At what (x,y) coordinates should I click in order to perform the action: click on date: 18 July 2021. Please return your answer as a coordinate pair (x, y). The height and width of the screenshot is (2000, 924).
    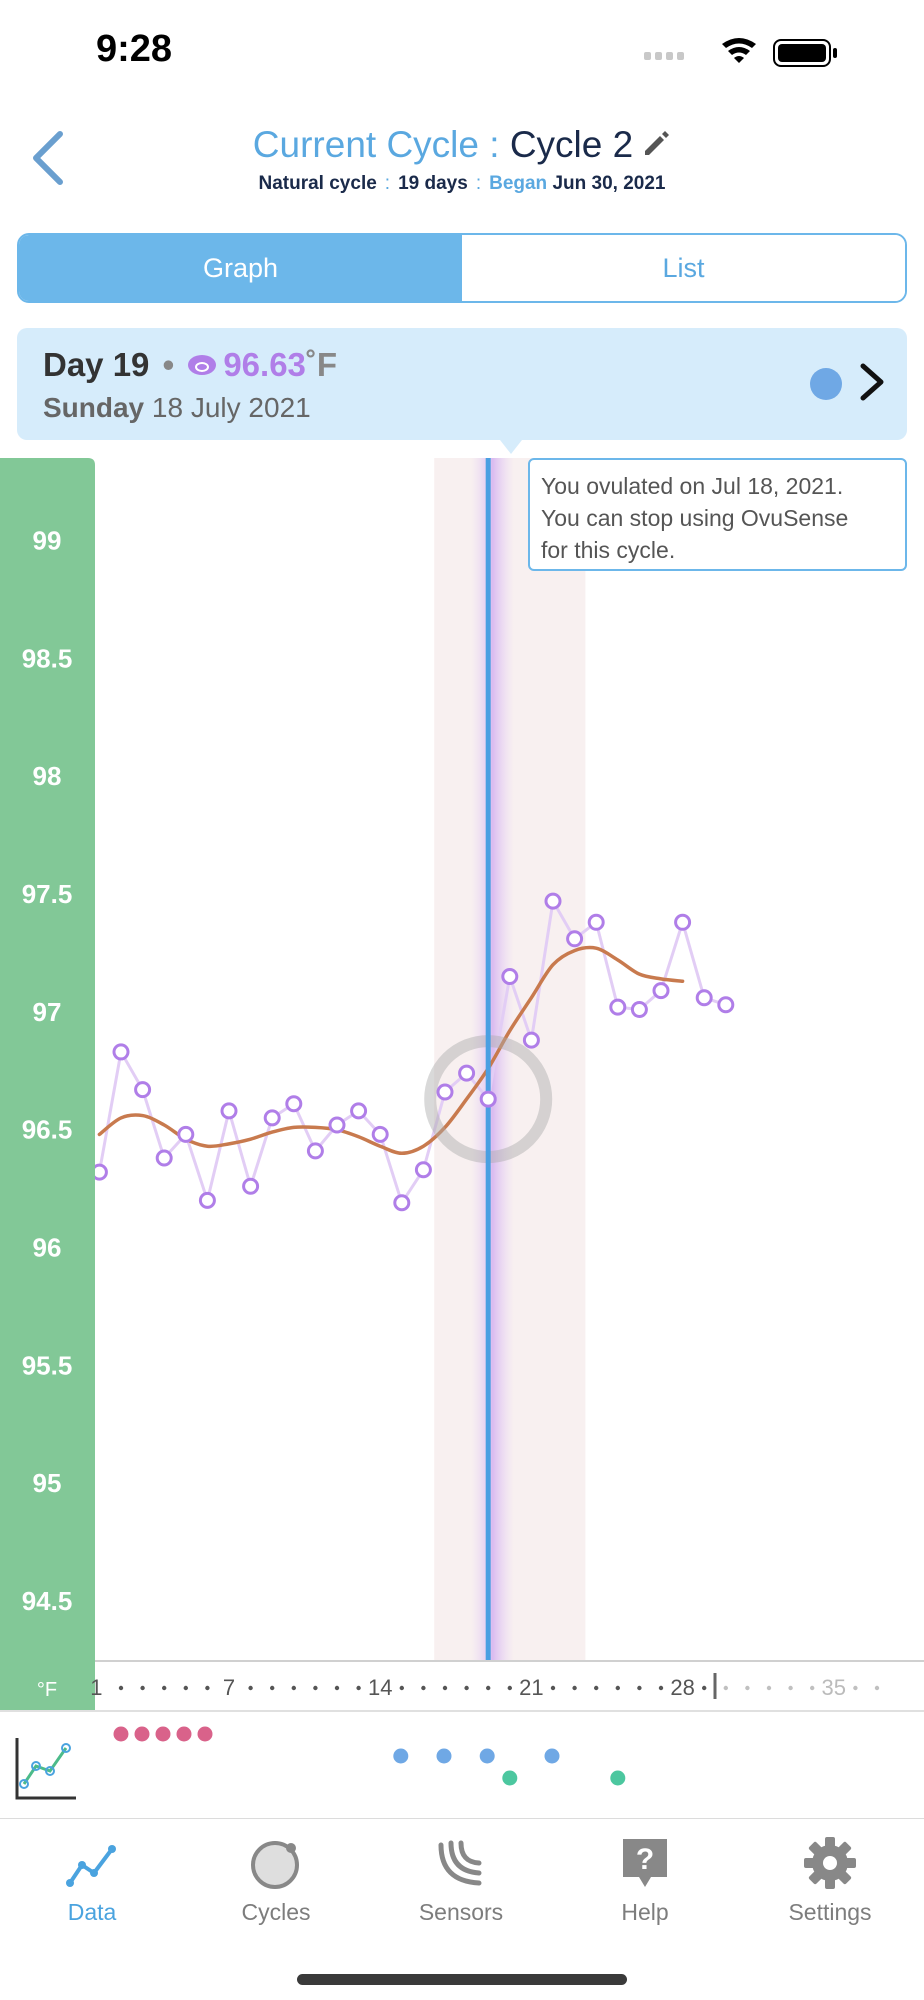
    Looking at the image, I should click on (231, 407).